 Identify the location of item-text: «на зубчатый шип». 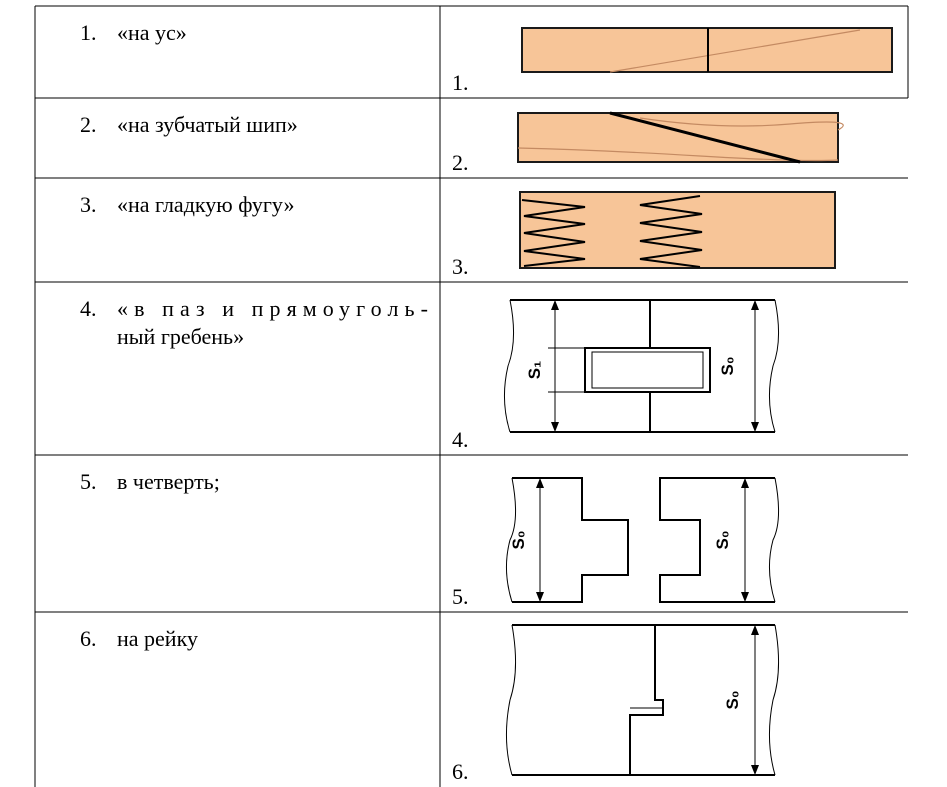
(207, 124).